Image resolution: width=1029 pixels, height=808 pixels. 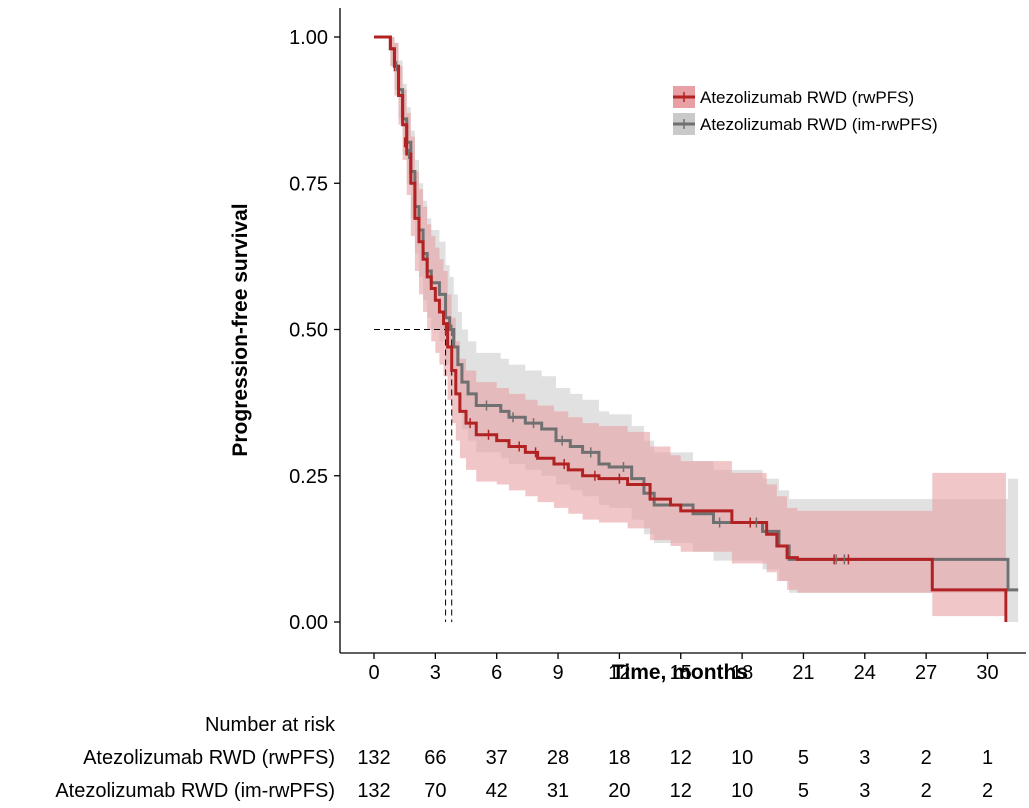 I want to click on risk-row-label-rwpfs: Atezolizumab RWD (rwPFS), so click(x=209, y=758).